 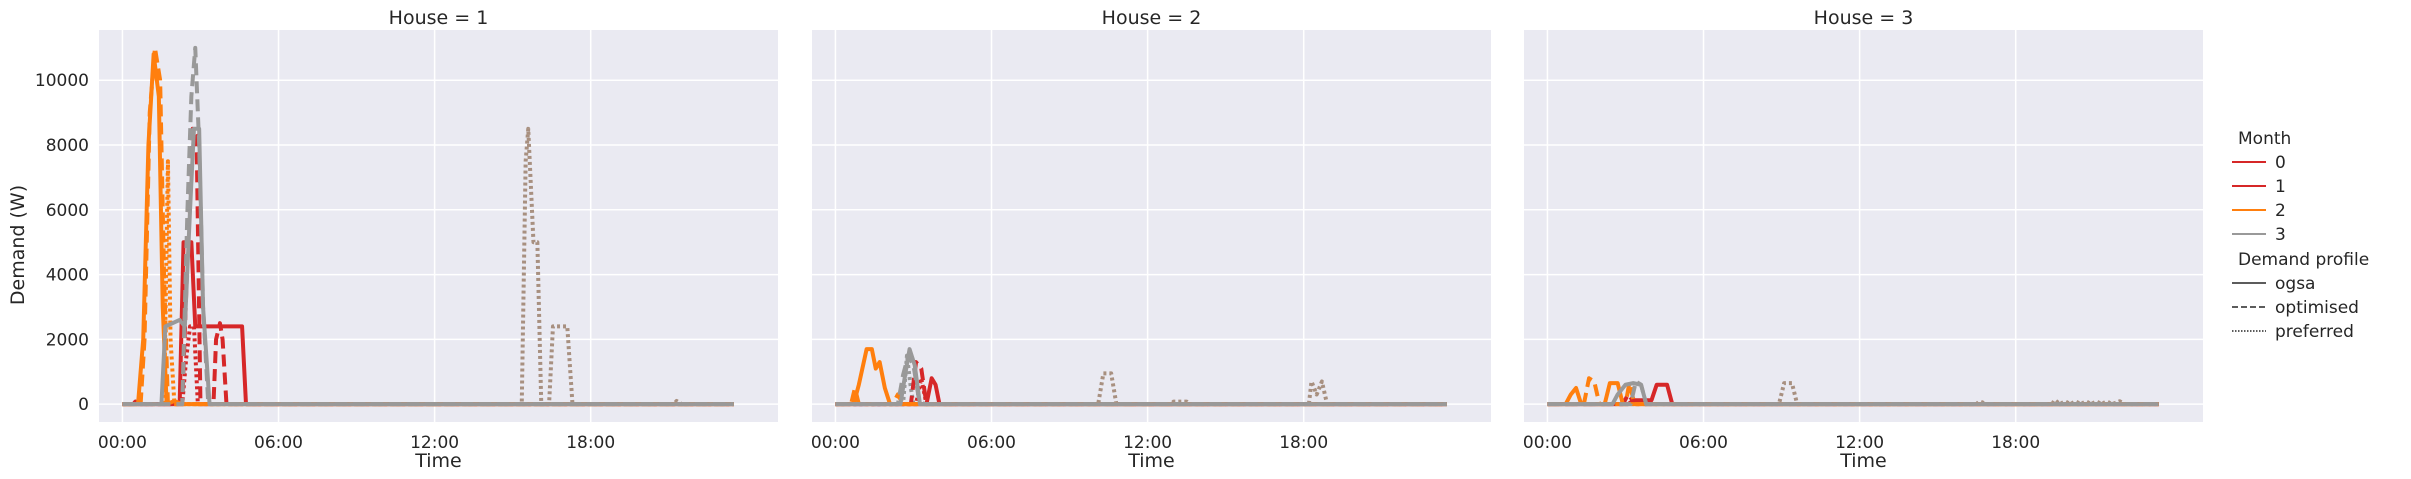 What do you see at coordinates (428, 323) in the screenshot?
I see `series-line-red-solid` at bounding box center [428, 323].